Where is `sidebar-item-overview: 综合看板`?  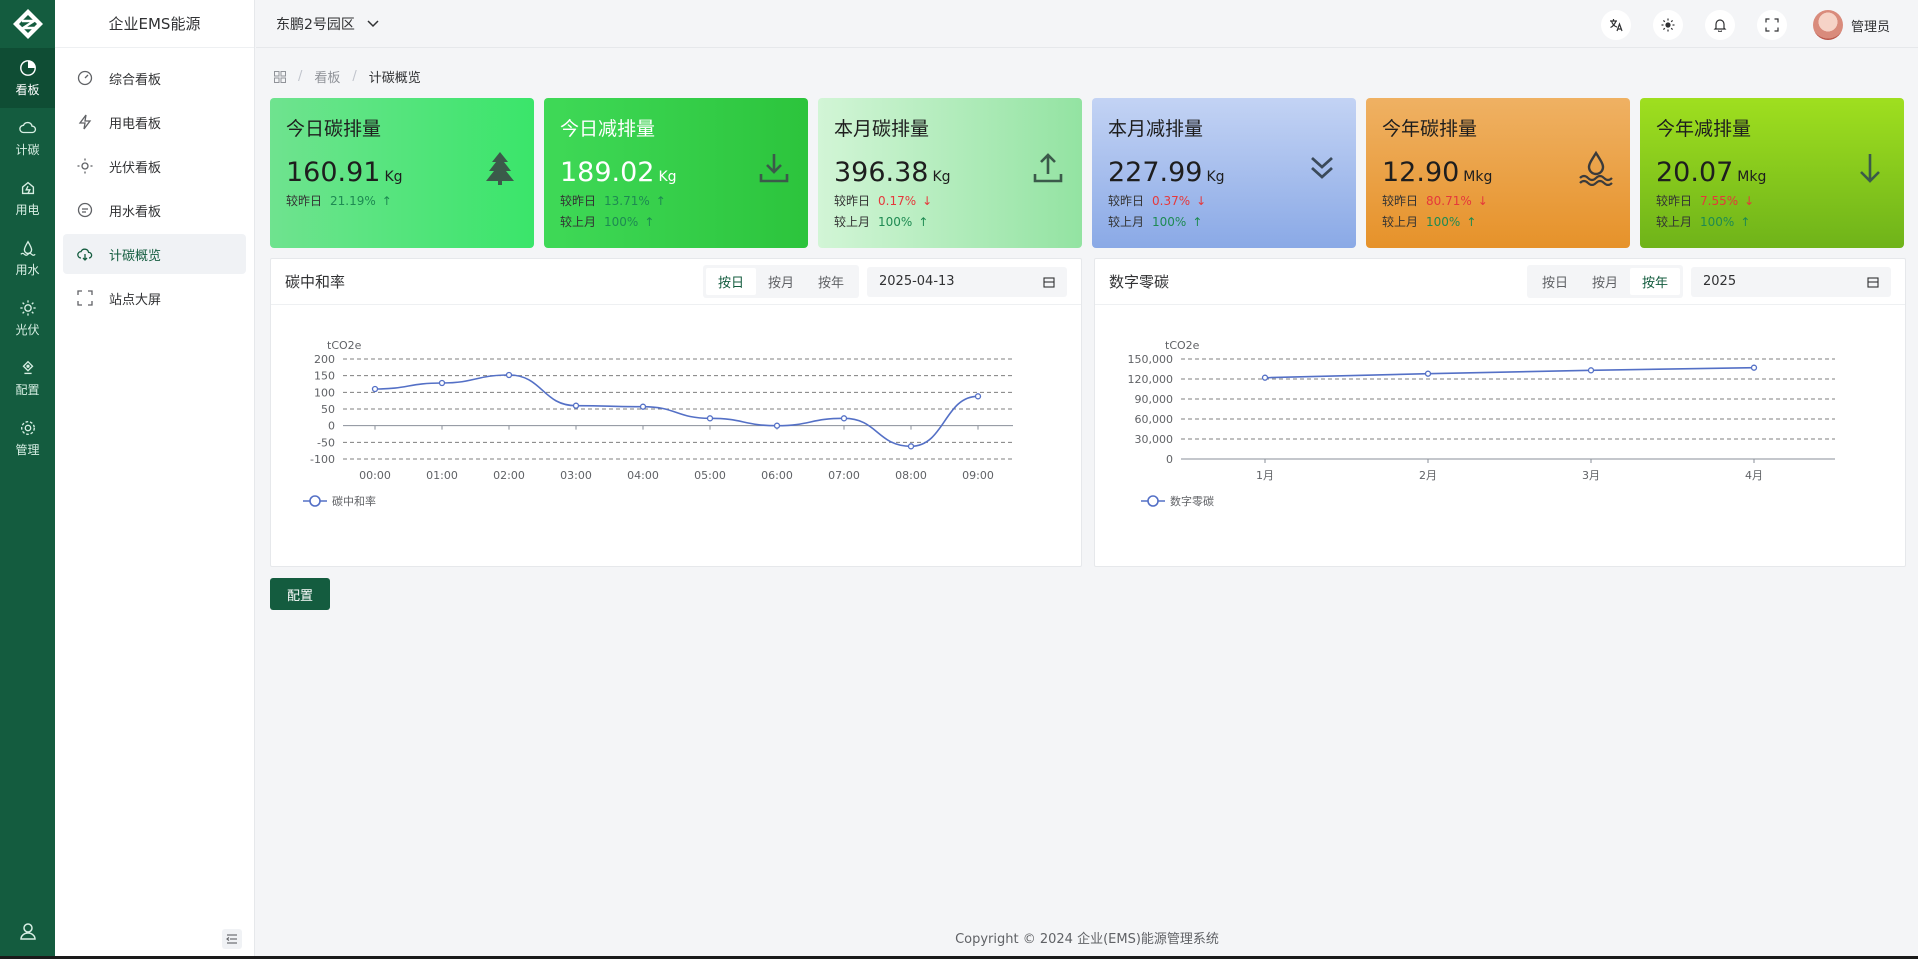
sidebar-item-overview: 综合看板 is located at coordinates (154, 78).